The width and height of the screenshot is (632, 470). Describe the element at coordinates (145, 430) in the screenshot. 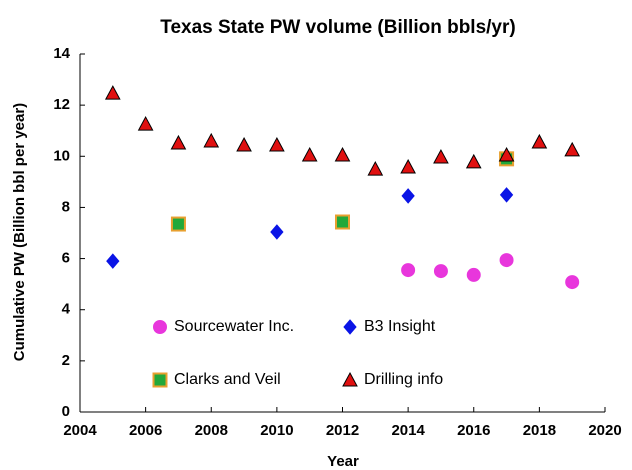

I see `x-tick-label: 2006` at that location.